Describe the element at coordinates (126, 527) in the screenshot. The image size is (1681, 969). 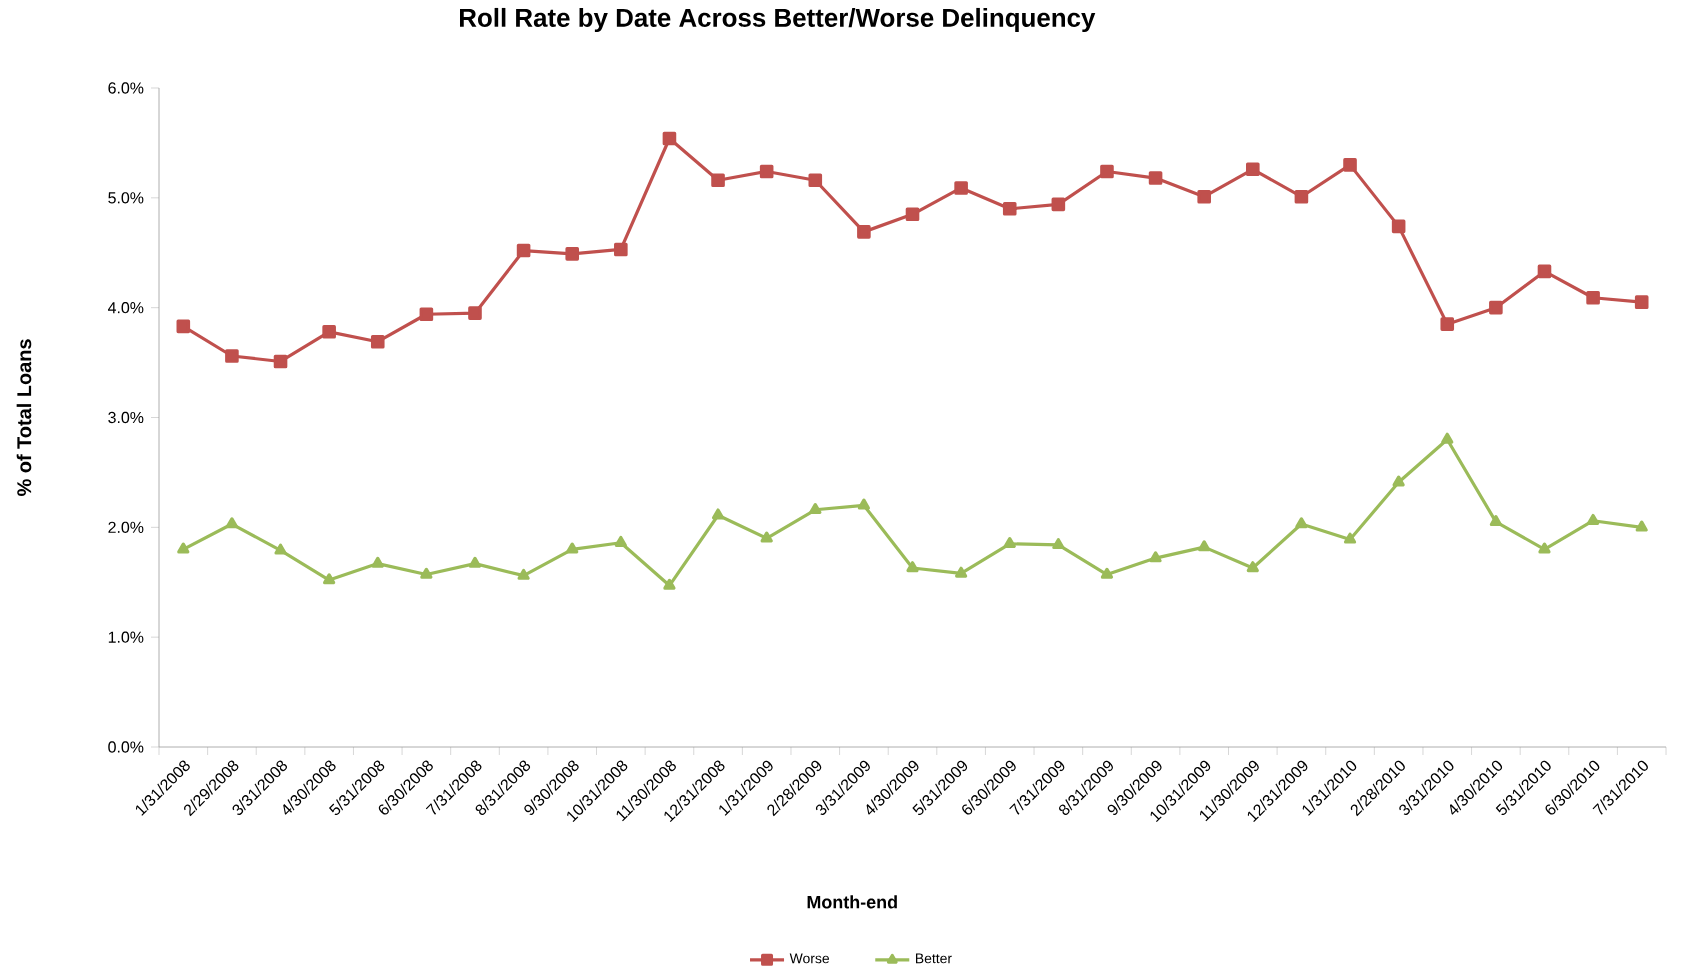
I see `y-tick-label: 2.0%` at that location.